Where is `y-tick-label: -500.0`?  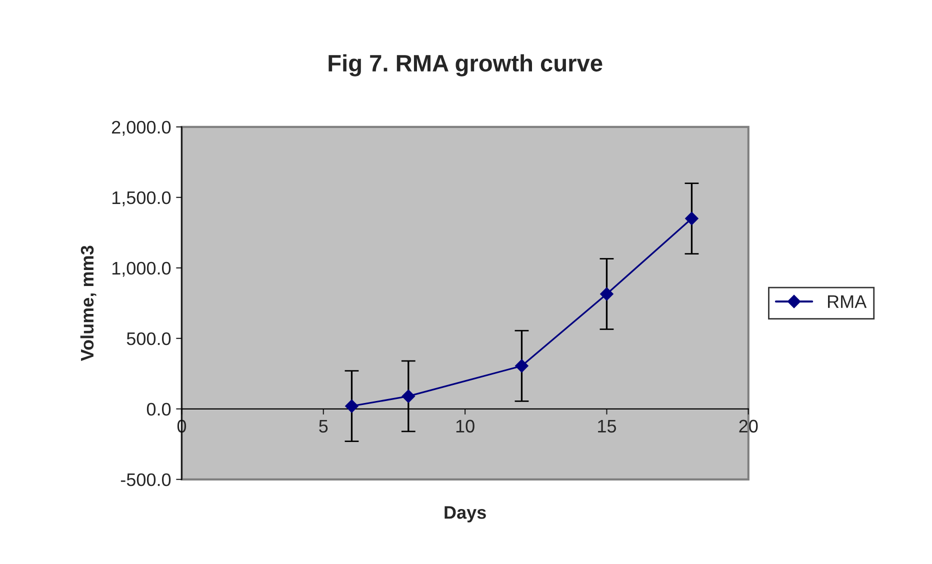 y-tick-label: -500.0 is located at coordinates (145, 479).